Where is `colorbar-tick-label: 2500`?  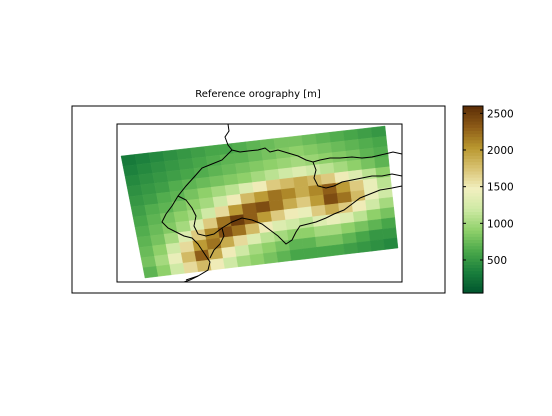 colorbar-tick-label: 2500 is located at coordinates (500, 114).